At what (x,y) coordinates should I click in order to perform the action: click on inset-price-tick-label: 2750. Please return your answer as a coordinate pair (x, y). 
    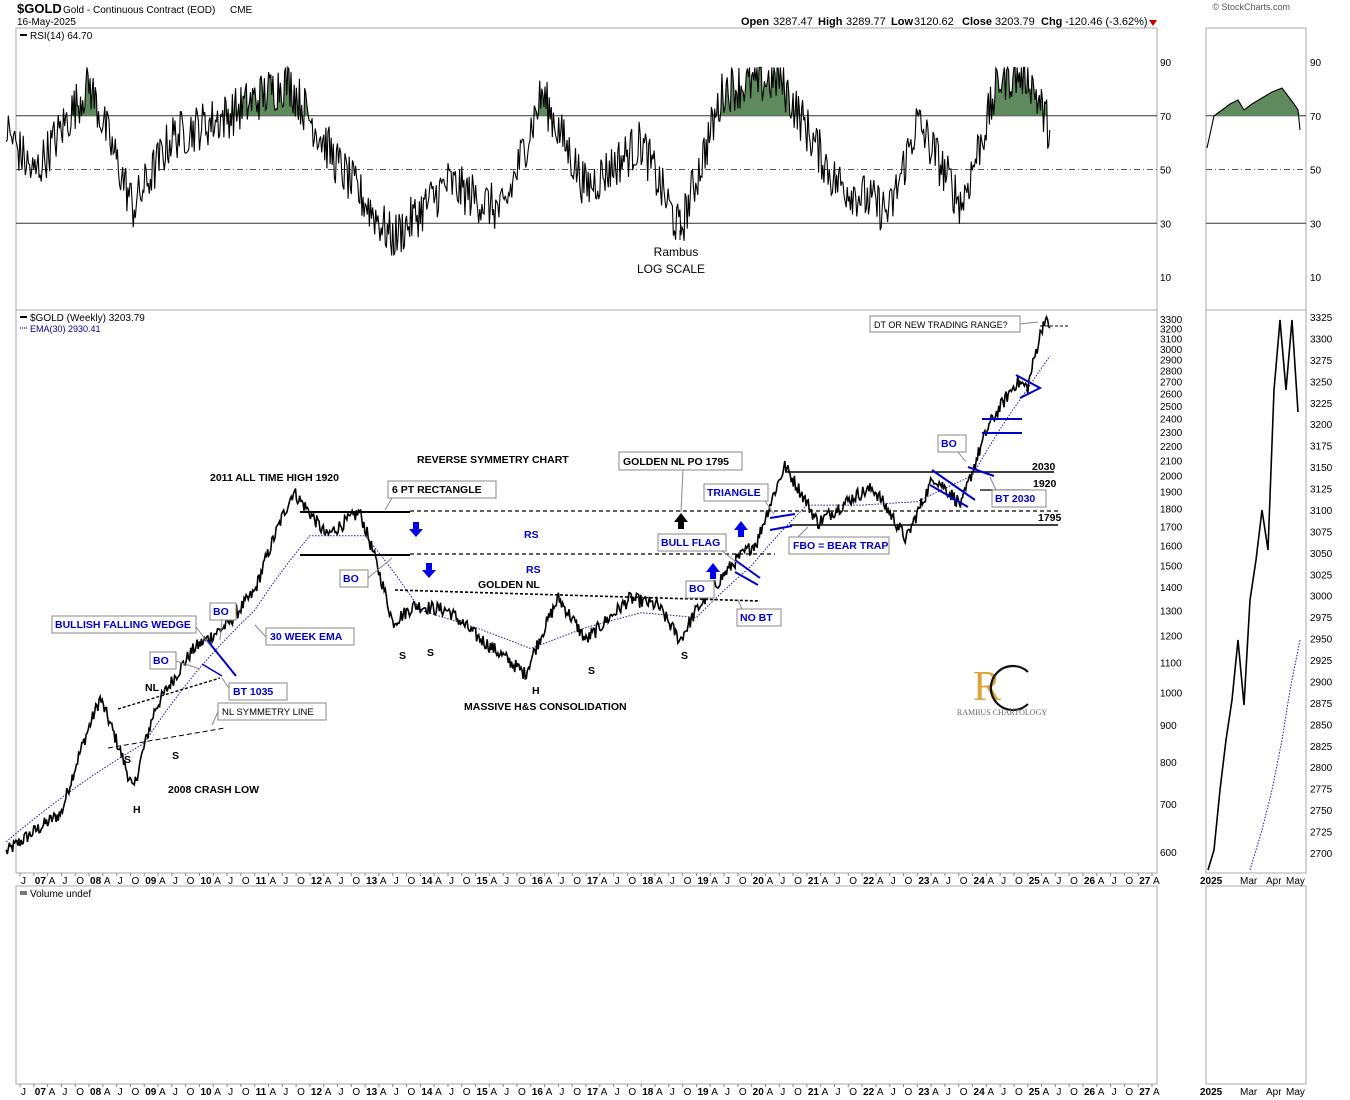
    Looking at the image, I should click on (1321, 811).